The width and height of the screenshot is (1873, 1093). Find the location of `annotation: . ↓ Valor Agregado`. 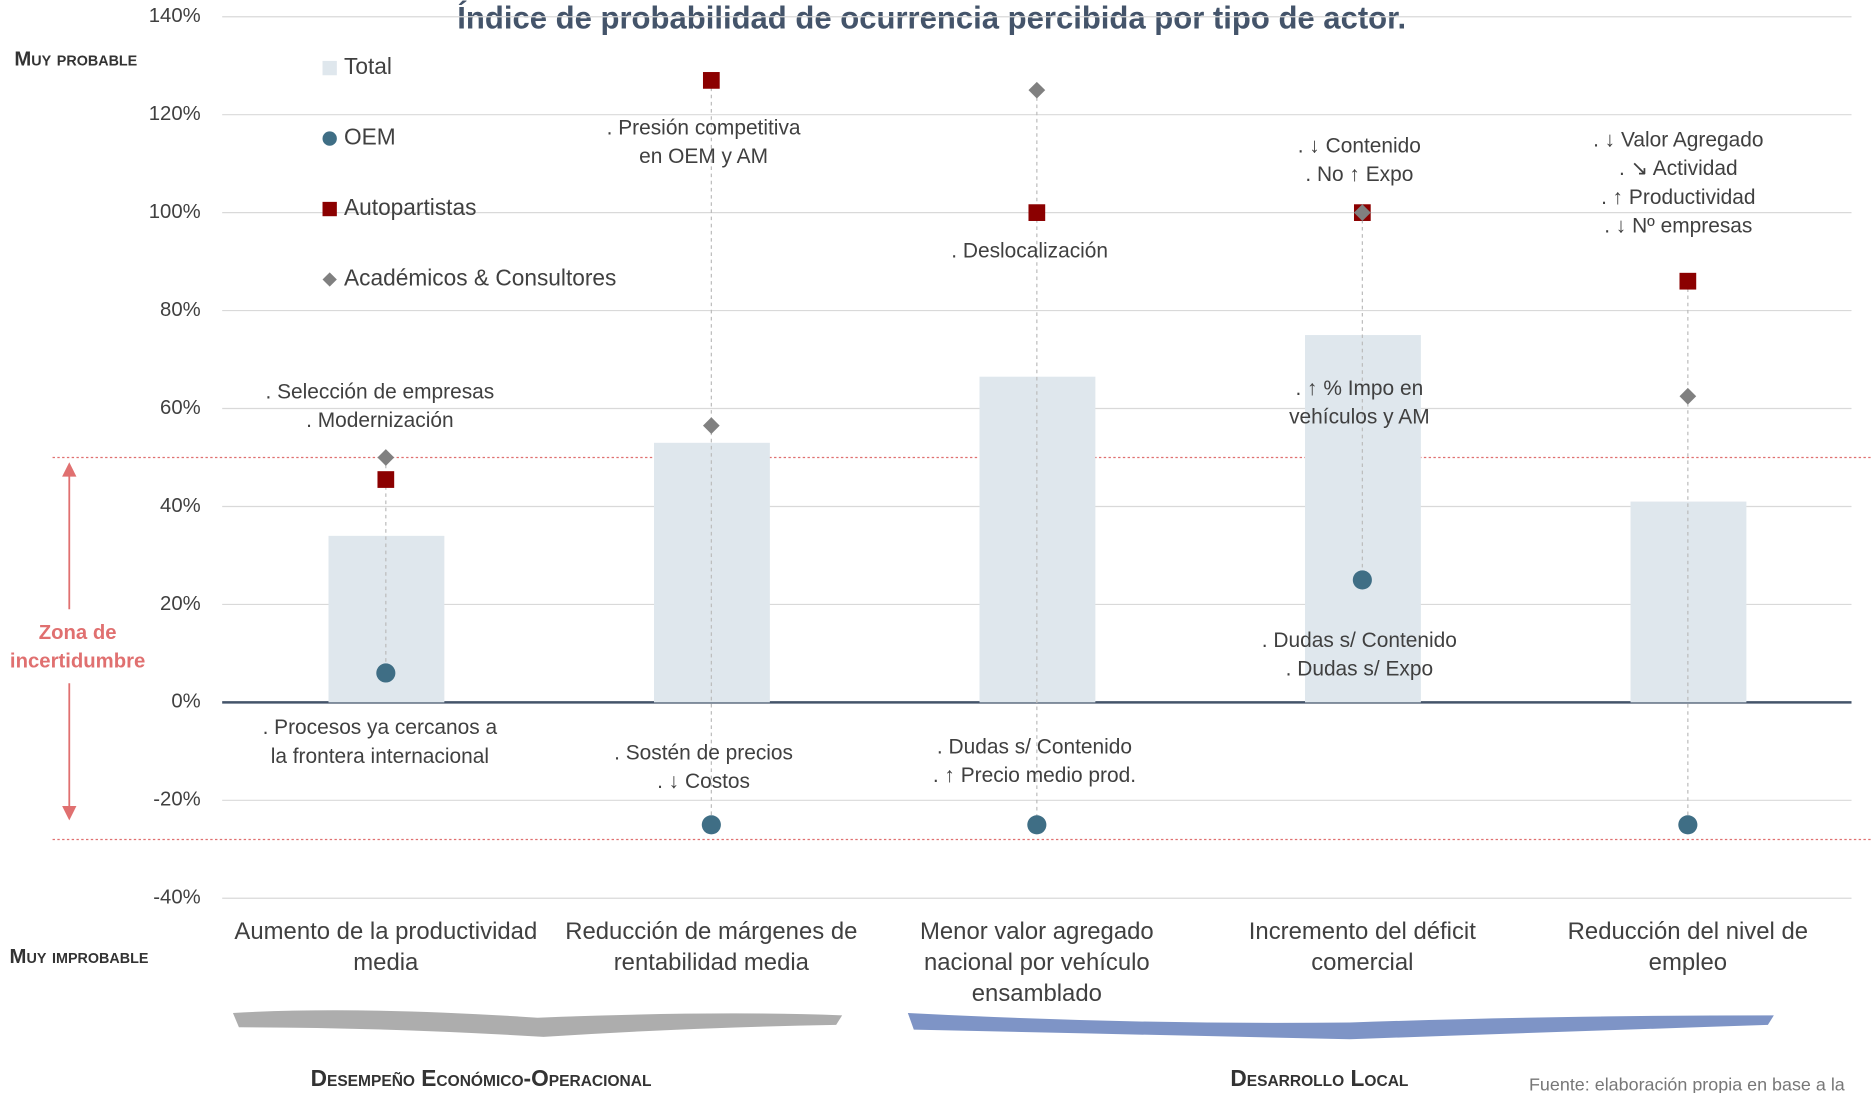

annotation: . ↓ Valor Agregado is located at coordinates (1678, 139).